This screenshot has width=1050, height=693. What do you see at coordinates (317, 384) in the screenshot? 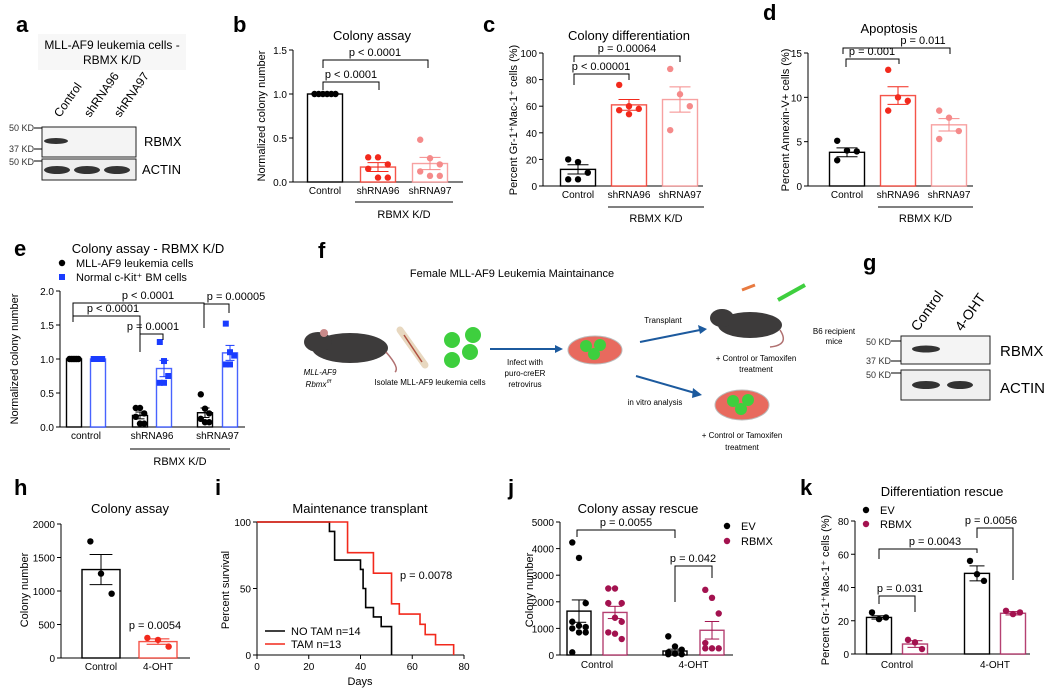
I see `genotype-label: Rbmx` at bounding box center [317, 384].